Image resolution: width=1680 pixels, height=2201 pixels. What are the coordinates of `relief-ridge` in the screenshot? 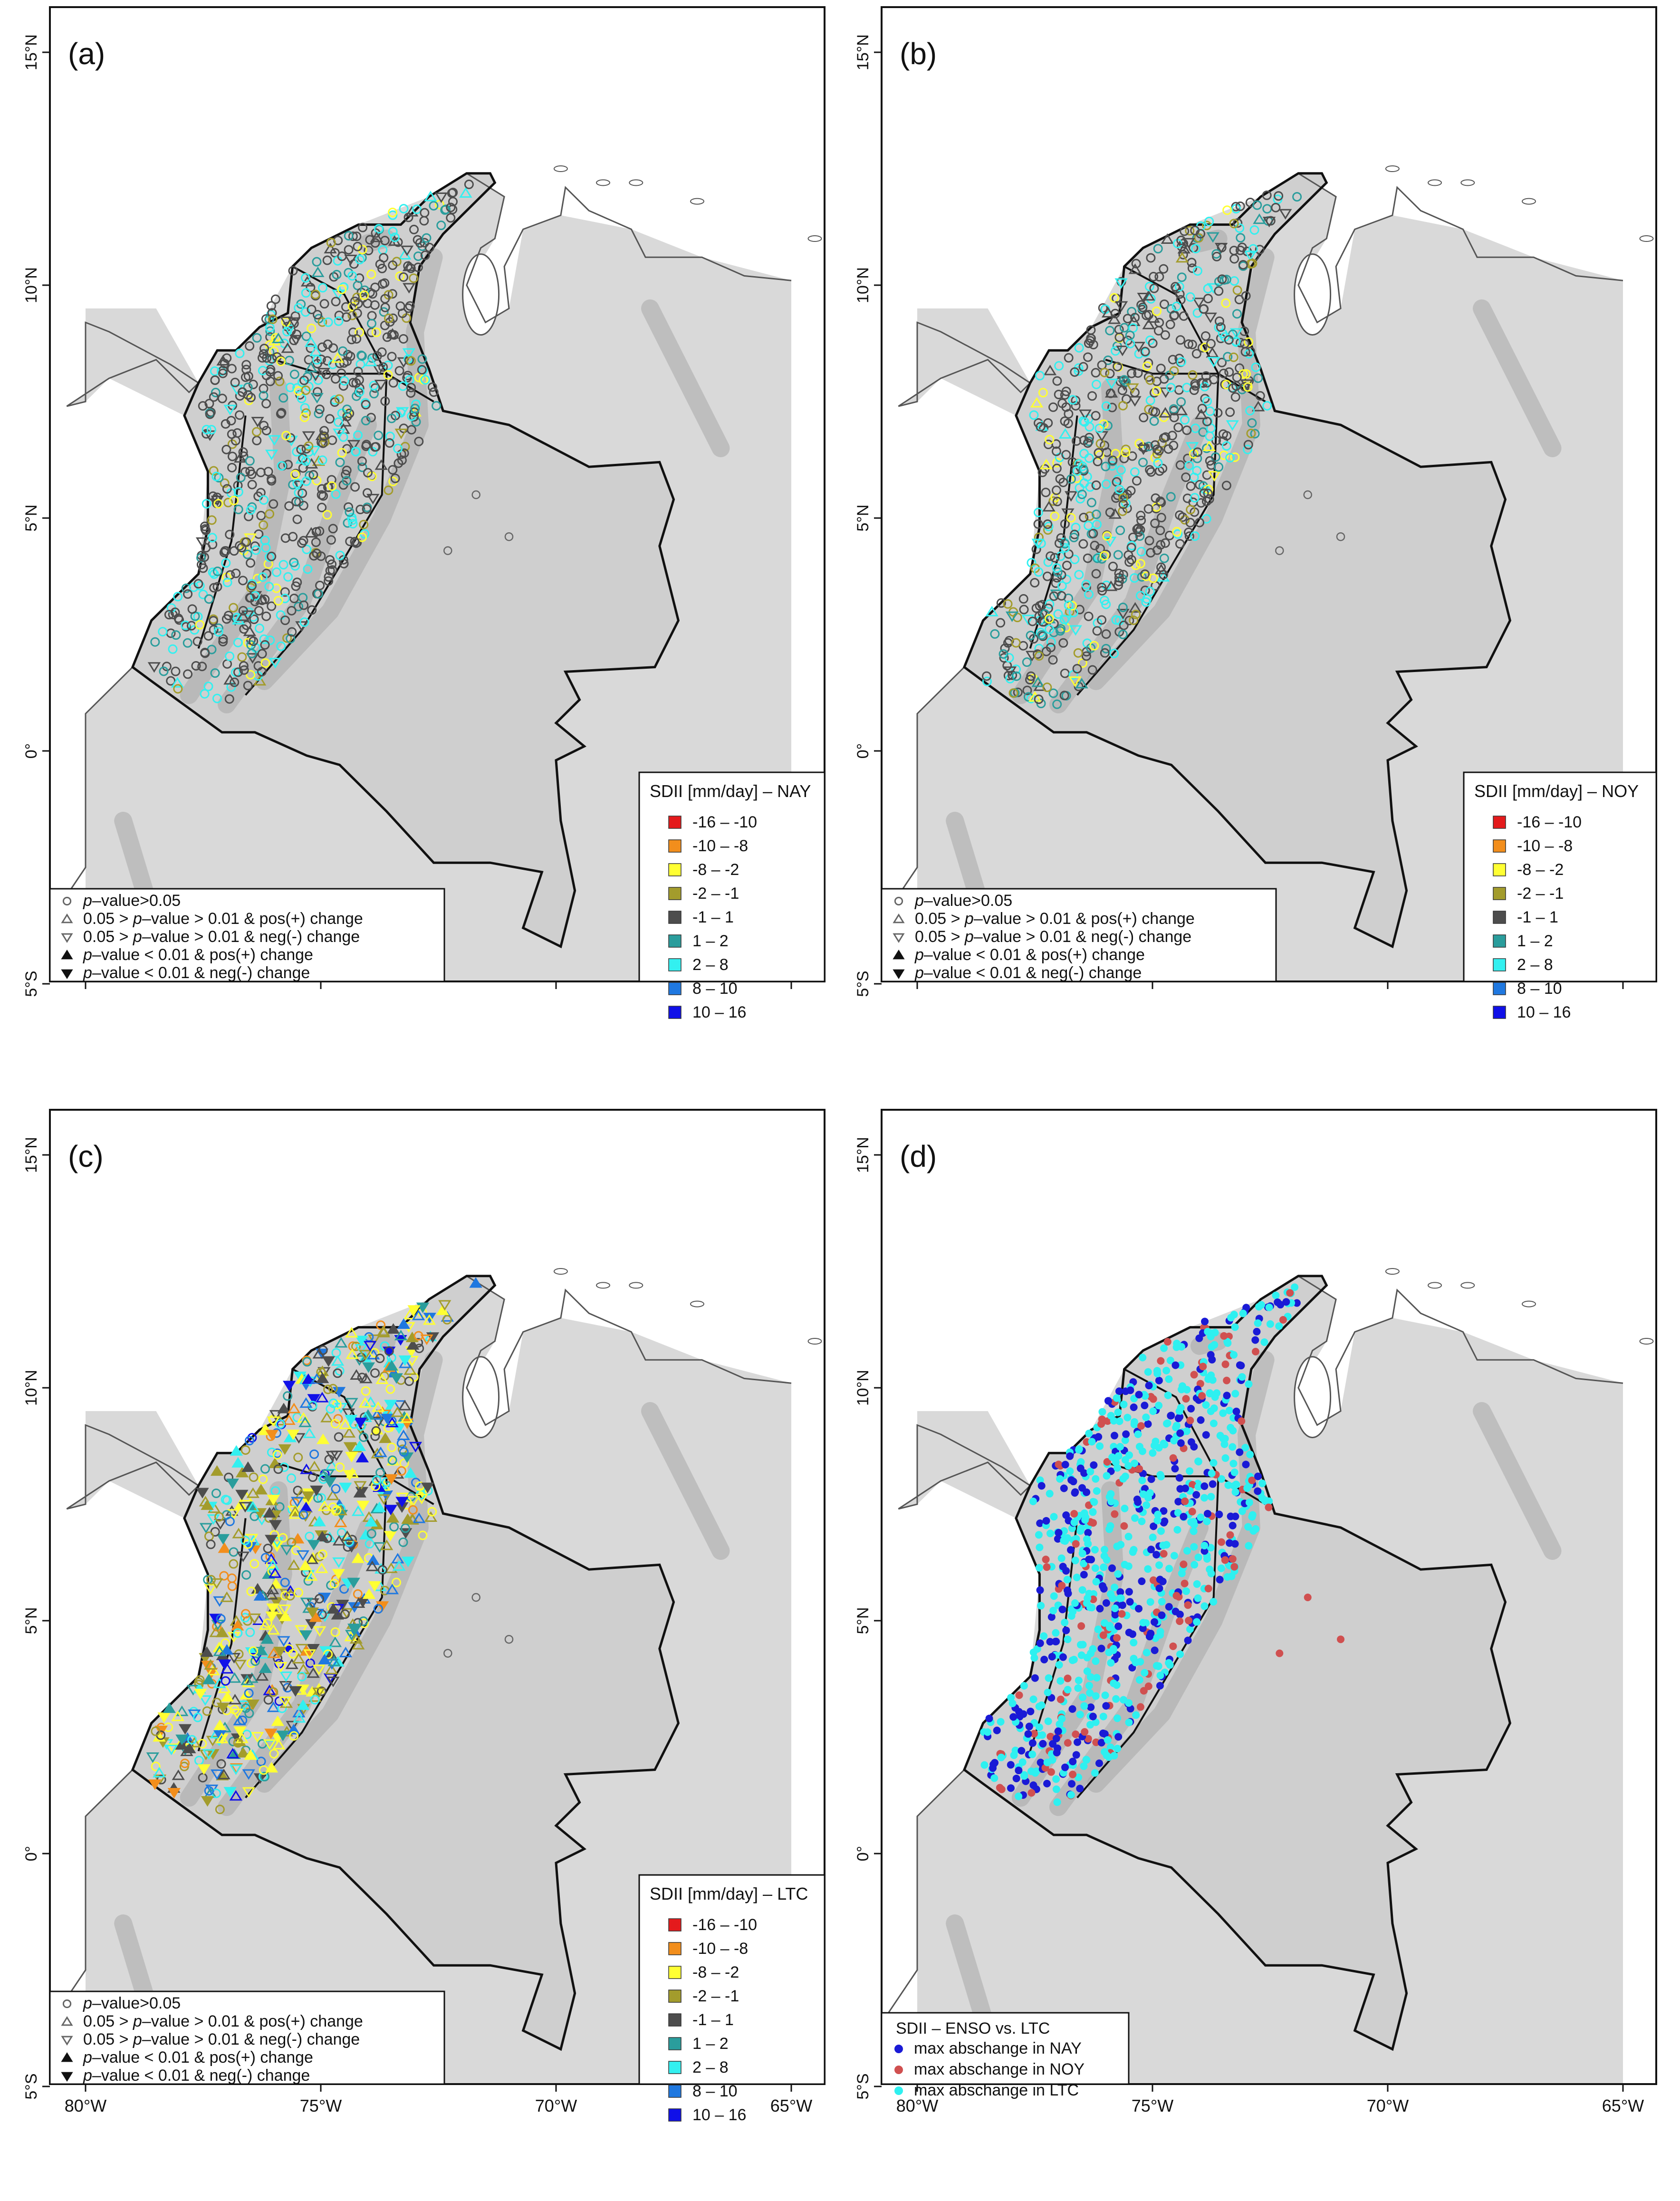 It's located at (236, 541).